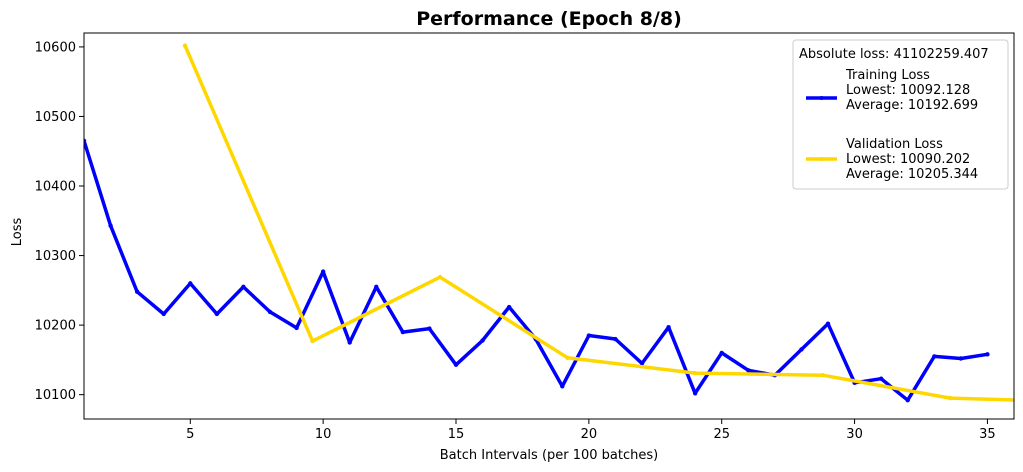  Describe the element at coordinates (55, 326) in the screenshot. I see `y-tick-label: 10200` at that location.